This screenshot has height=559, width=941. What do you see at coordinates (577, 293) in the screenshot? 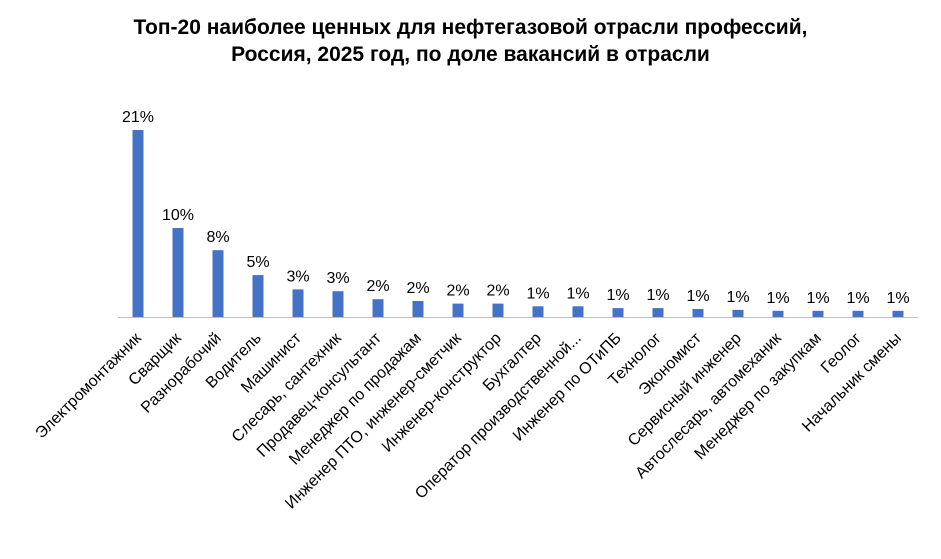
I see `data-label-12: 1%` at bounding box center [577, 293].